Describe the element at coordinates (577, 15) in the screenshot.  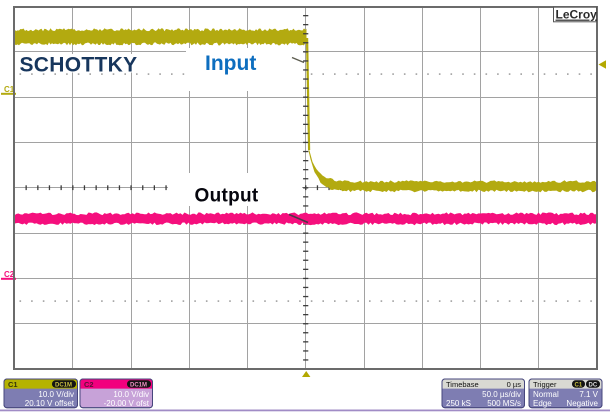
I see `svg-text: LeCroy` at that location.